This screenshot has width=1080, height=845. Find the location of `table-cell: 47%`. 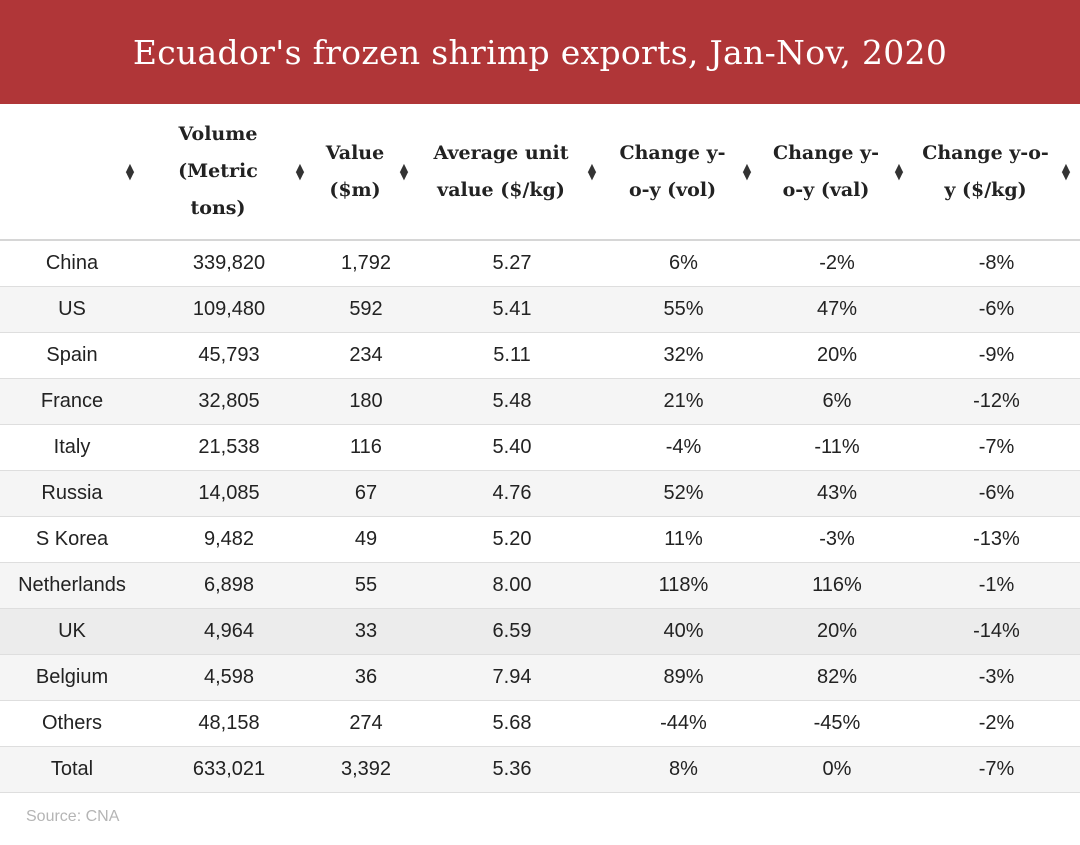

table-cell: 47% is located at coordinates (837, 309).